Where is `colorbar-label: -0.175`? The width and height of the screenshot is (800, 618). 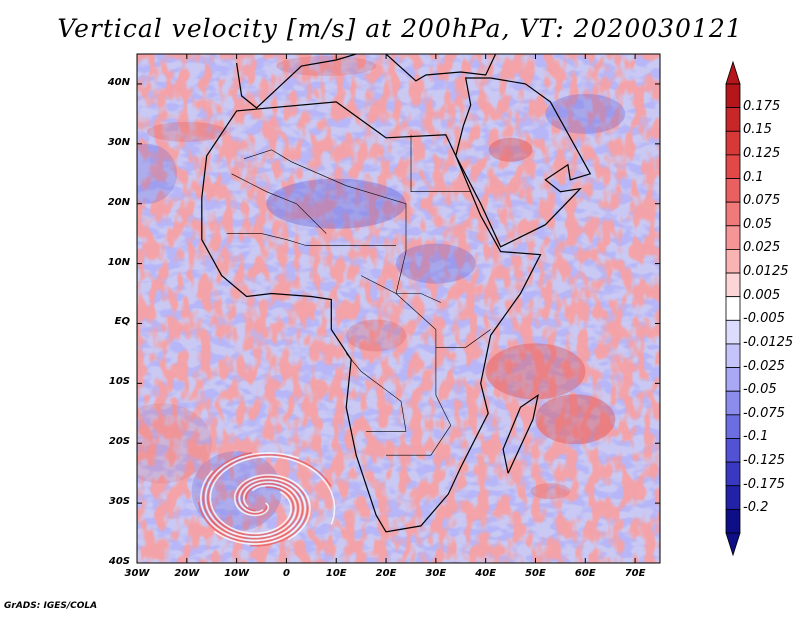 colorbar-label: -0.175 is located at coordinates (764, 484).